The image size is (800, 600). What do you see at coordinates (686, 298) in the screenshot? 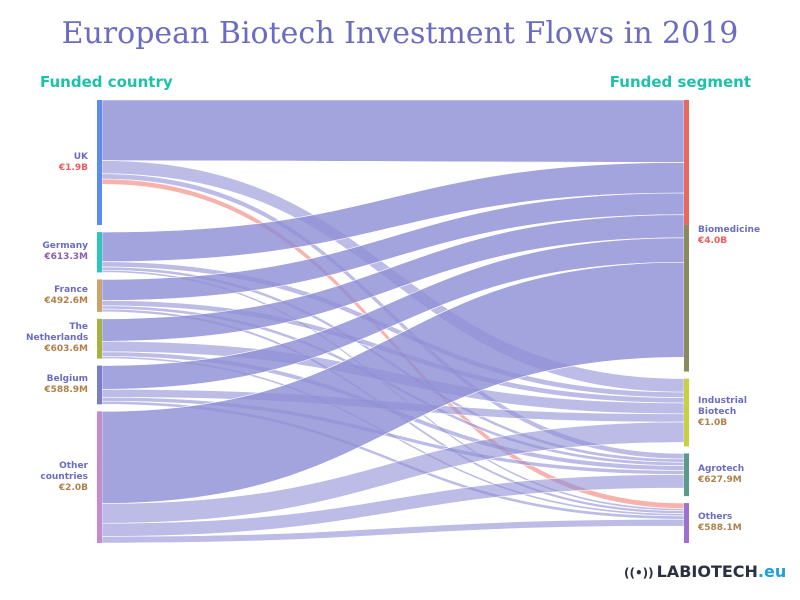
I see `target-node-biomedicine-lower` at bounding box center [686, 298].